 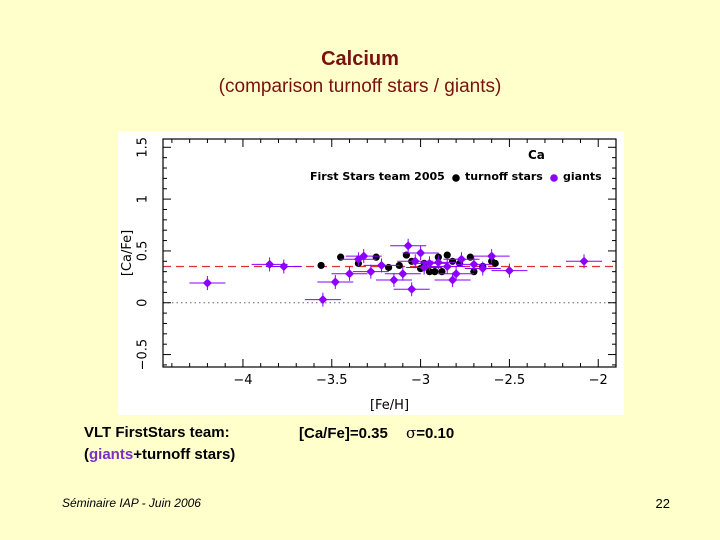 What do you see at coordinates (536, 155) in the screenshot?
I see `element-label: Ca` at bounding box center [536, 155].